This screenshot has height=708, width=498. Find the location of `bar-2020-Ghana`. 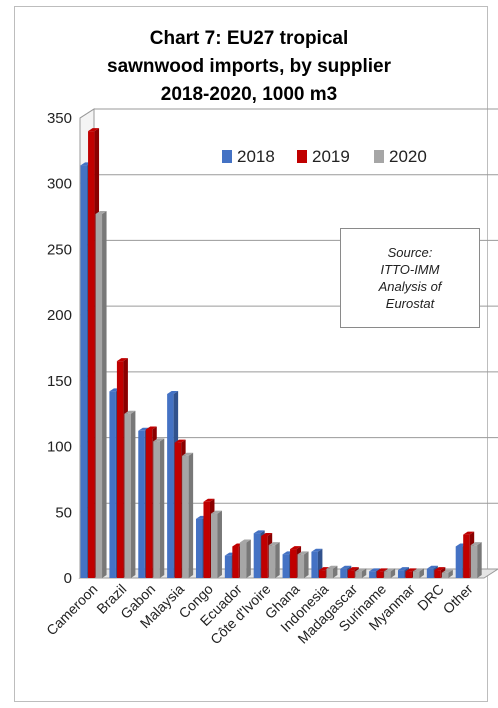

bar-2020-Ghana is located at coordinates (303, 564).